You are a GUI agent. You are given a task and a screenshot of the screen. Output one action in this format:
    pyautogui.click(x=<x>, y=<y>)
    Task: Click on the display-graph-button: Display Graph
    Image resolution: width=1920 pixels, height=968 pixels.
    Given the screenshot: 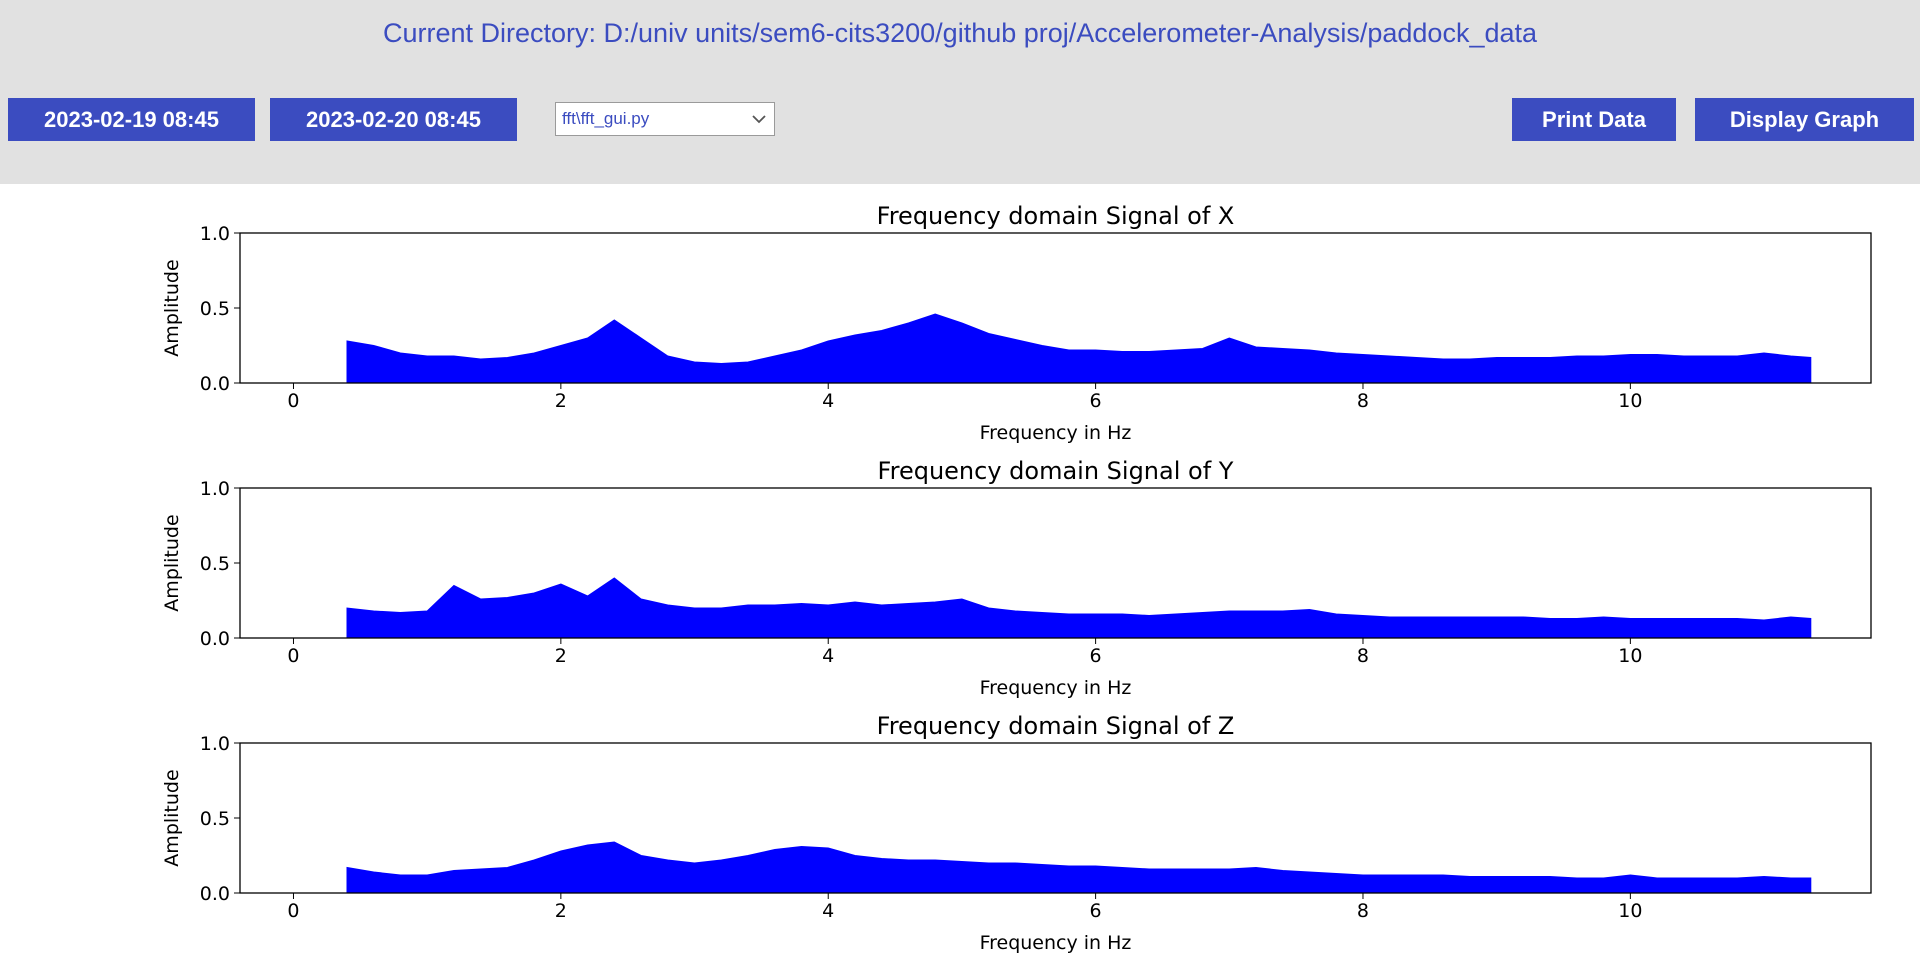 What is the action you would take?
    pyautogui.click(x=1804, y=119)
    